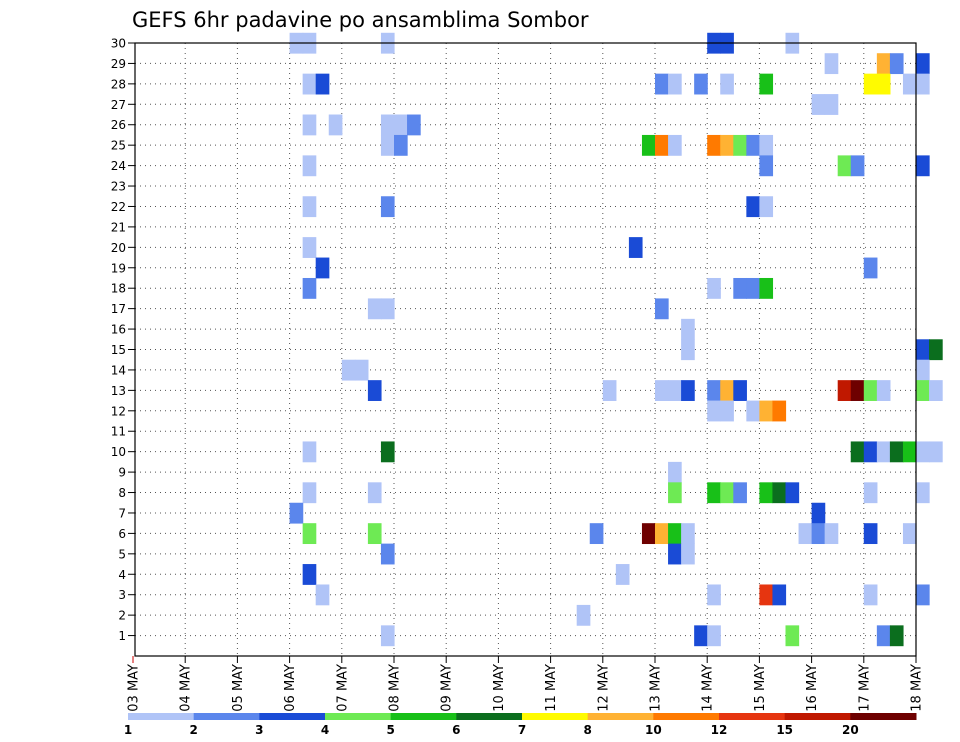  Describe the element at coordinates (719, 730) in the screenshot. I see `legend-label: 12` at that location.